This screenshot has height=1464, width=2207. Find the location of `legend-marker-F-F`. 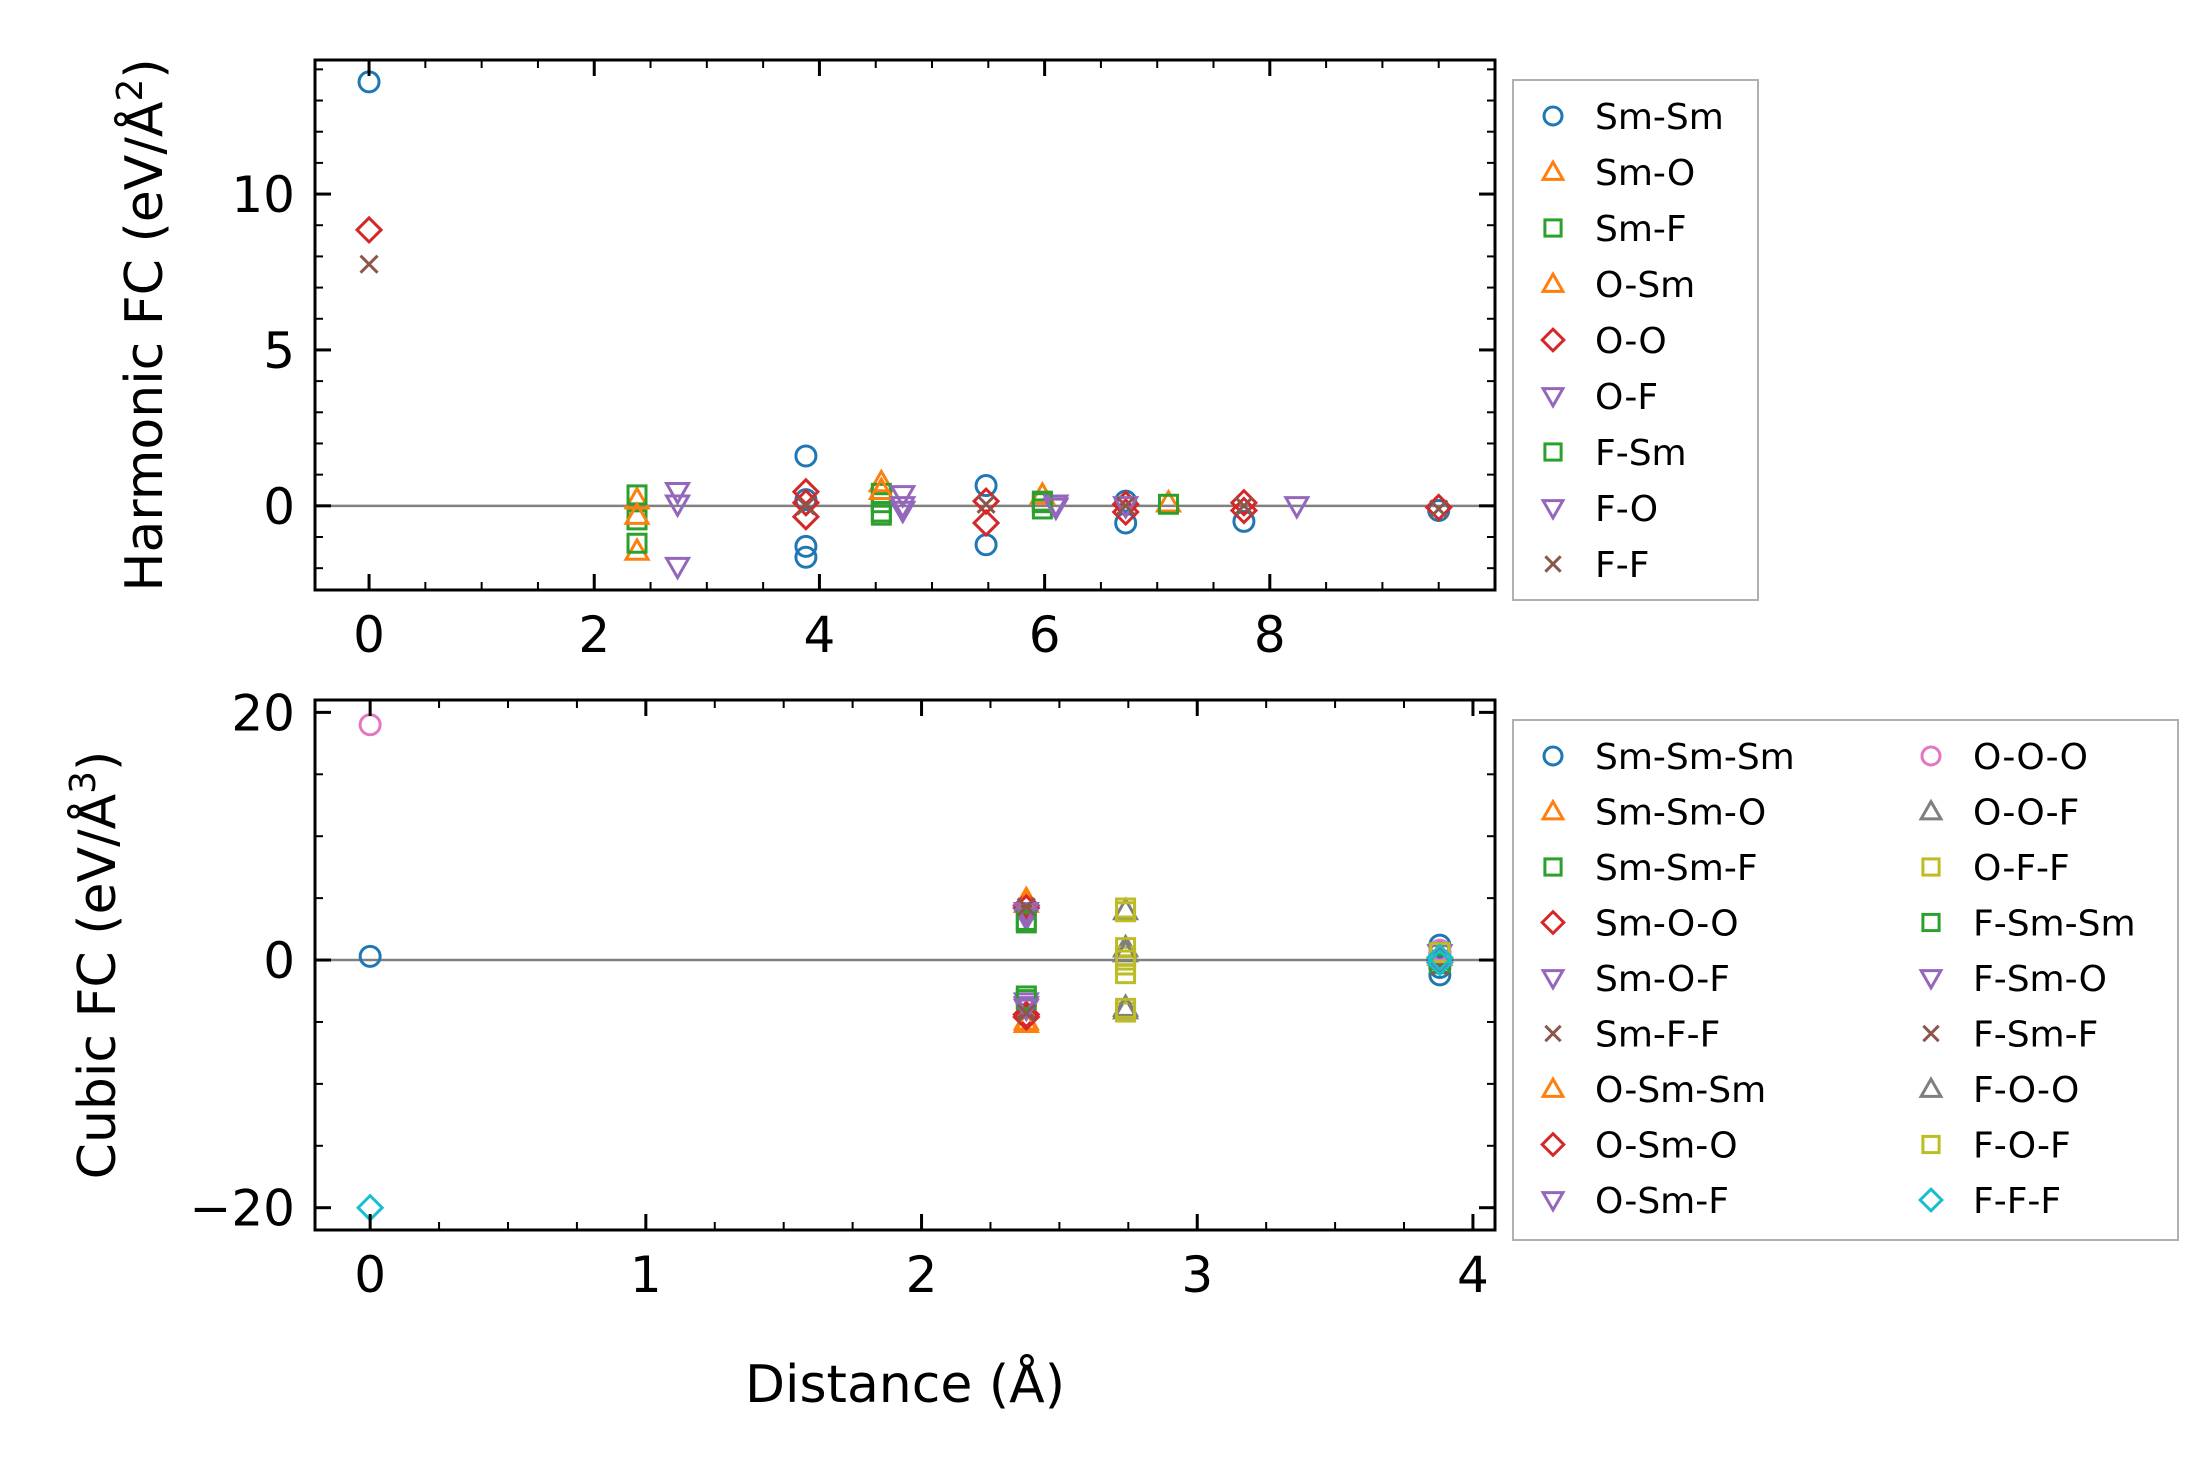

legend-marker-F-F is located at coordinates (1553, 564).